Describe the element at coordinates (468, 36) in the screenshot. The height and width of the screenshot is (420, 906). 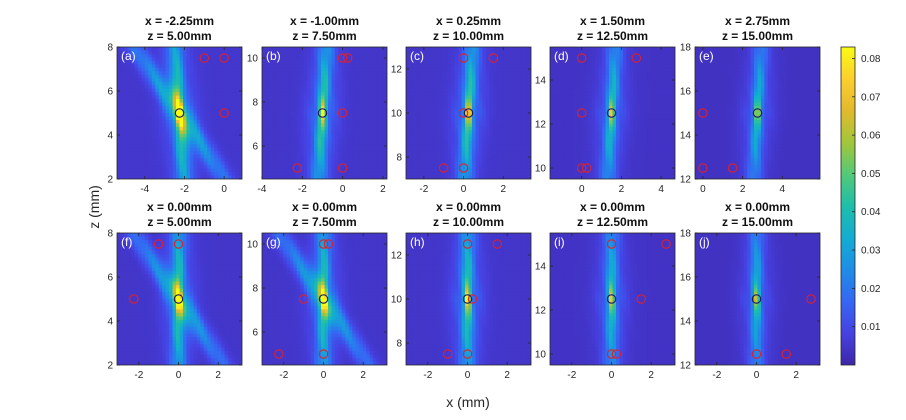
I see `panel-title-z: z = 10.00mm` at that location.